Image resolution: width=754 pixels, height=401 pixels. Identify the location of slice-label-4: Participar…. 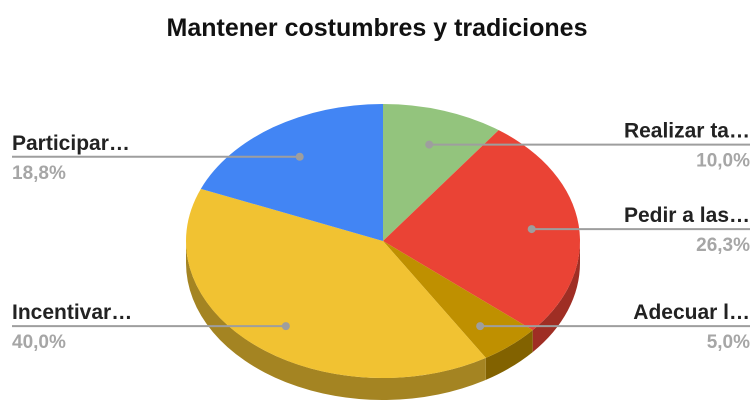
(71, 143).